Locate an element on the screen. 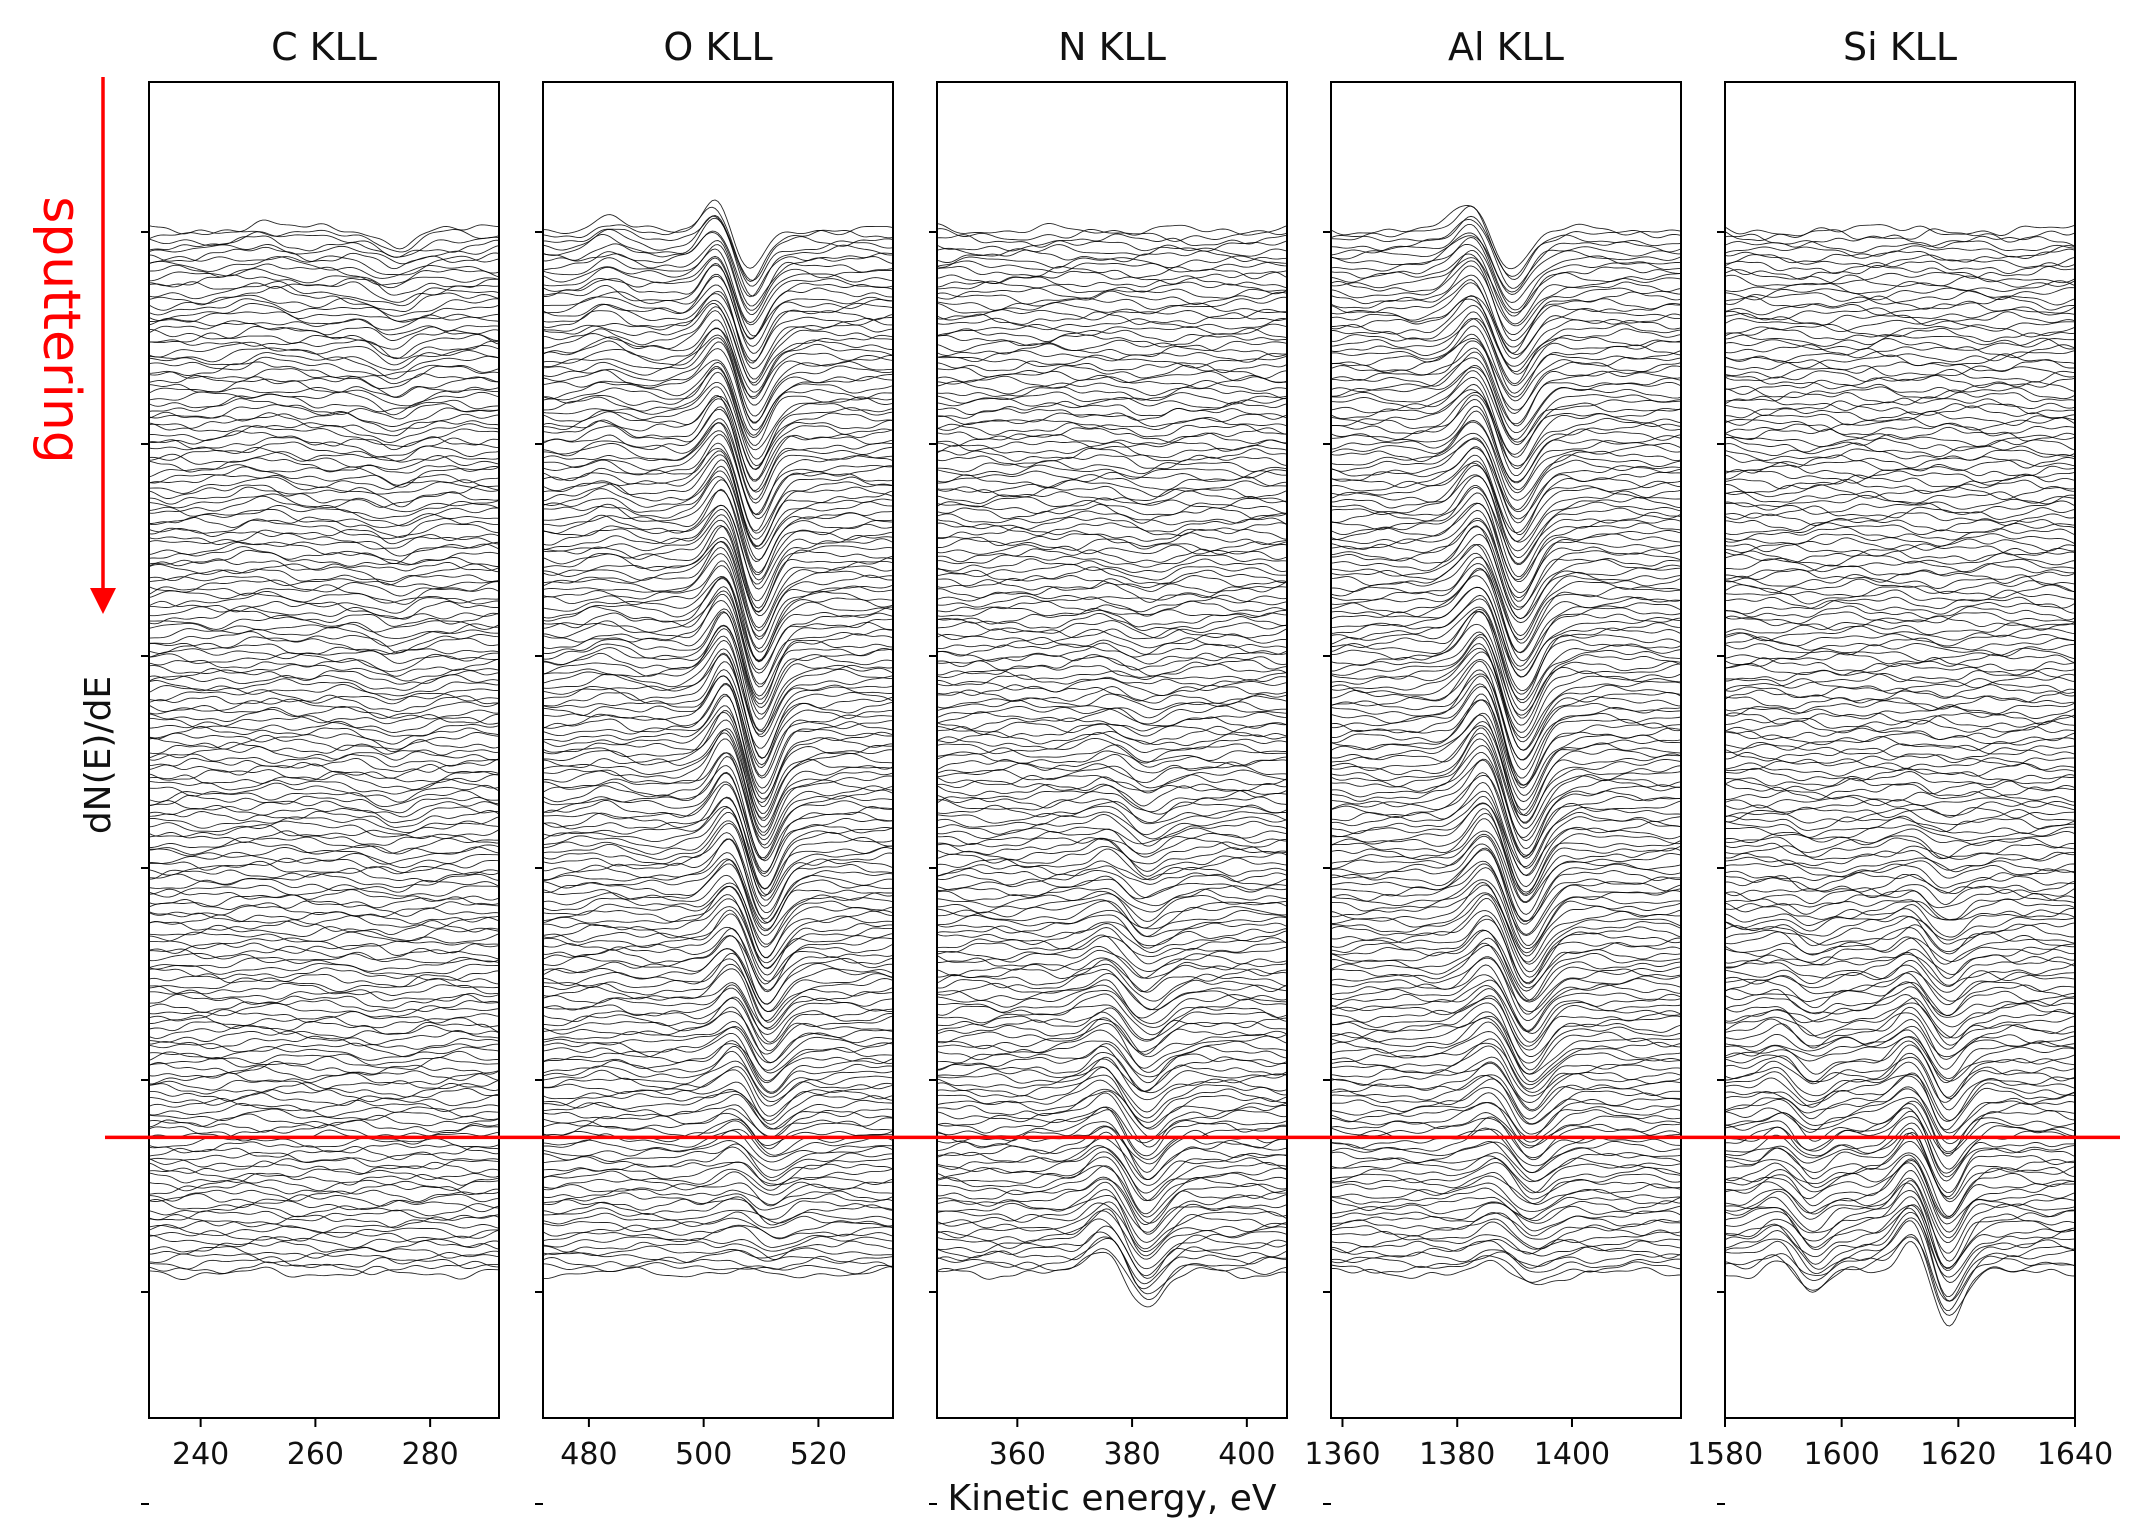 The height and width of the screenshot is (1537, 2133). x-tick-label: 240 is located at coordinates (200, 1454).